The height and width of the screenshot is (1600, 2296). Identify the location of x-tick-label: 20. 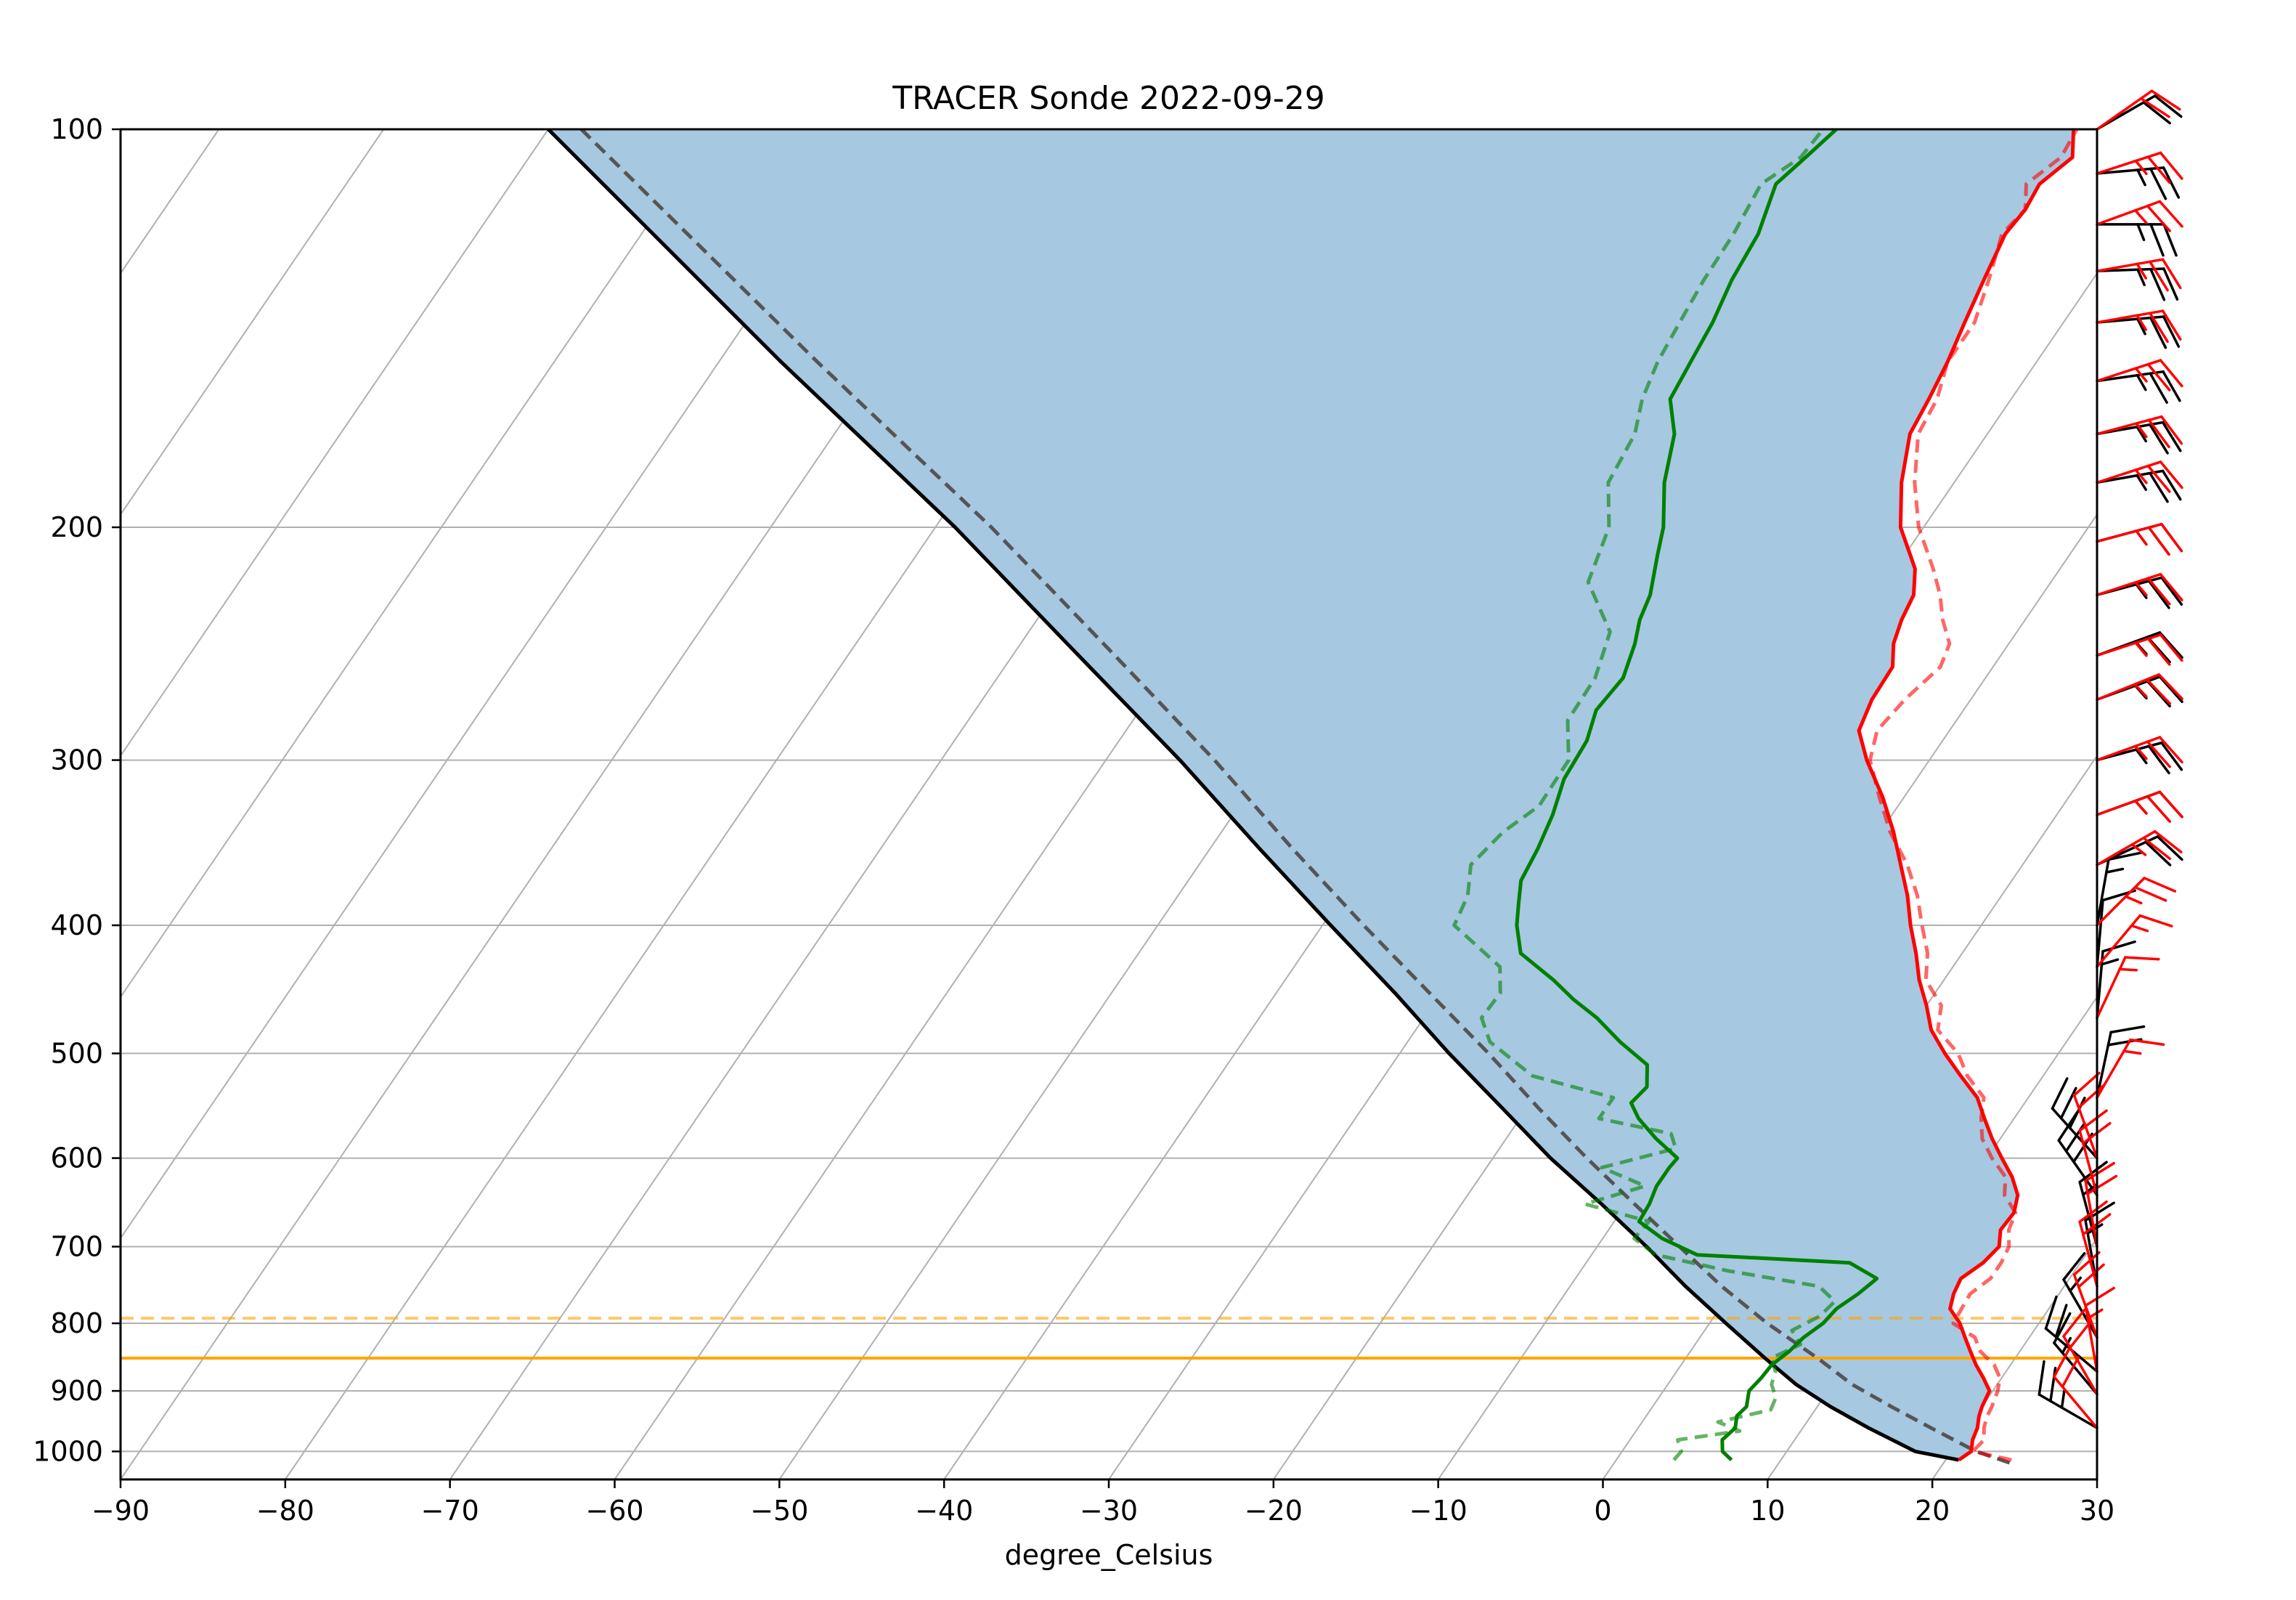
(1932, 1511).